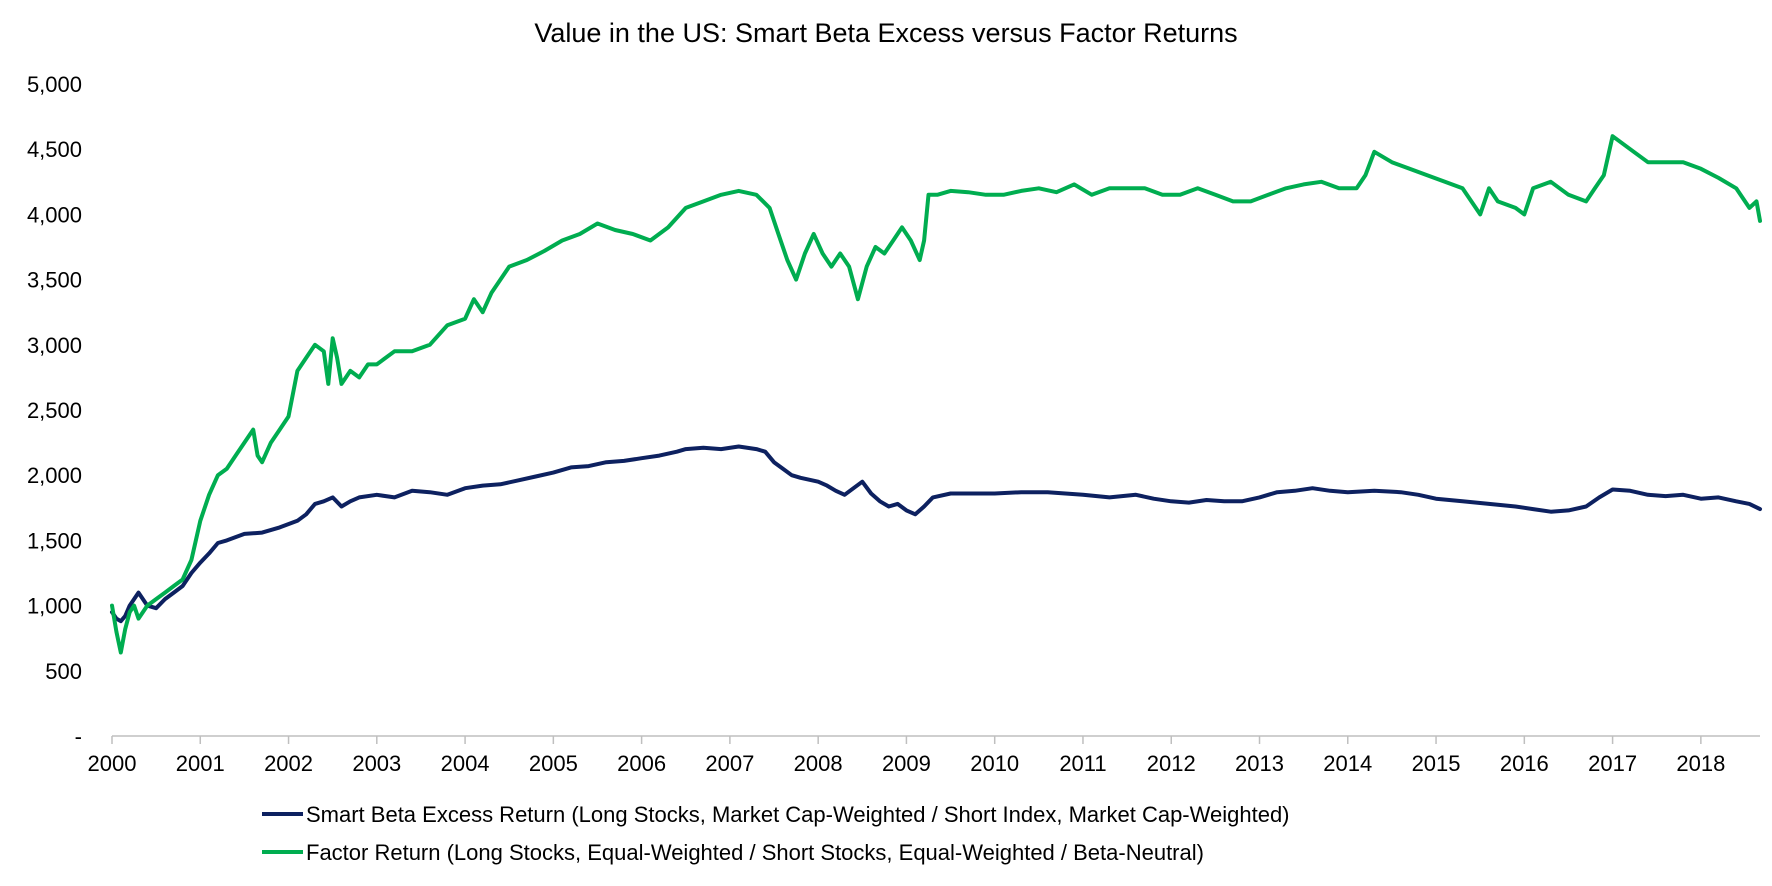 The height and width of the screenshot is (886, 1772). I want to click on x-tick-label: 2002, so click(288, 763).